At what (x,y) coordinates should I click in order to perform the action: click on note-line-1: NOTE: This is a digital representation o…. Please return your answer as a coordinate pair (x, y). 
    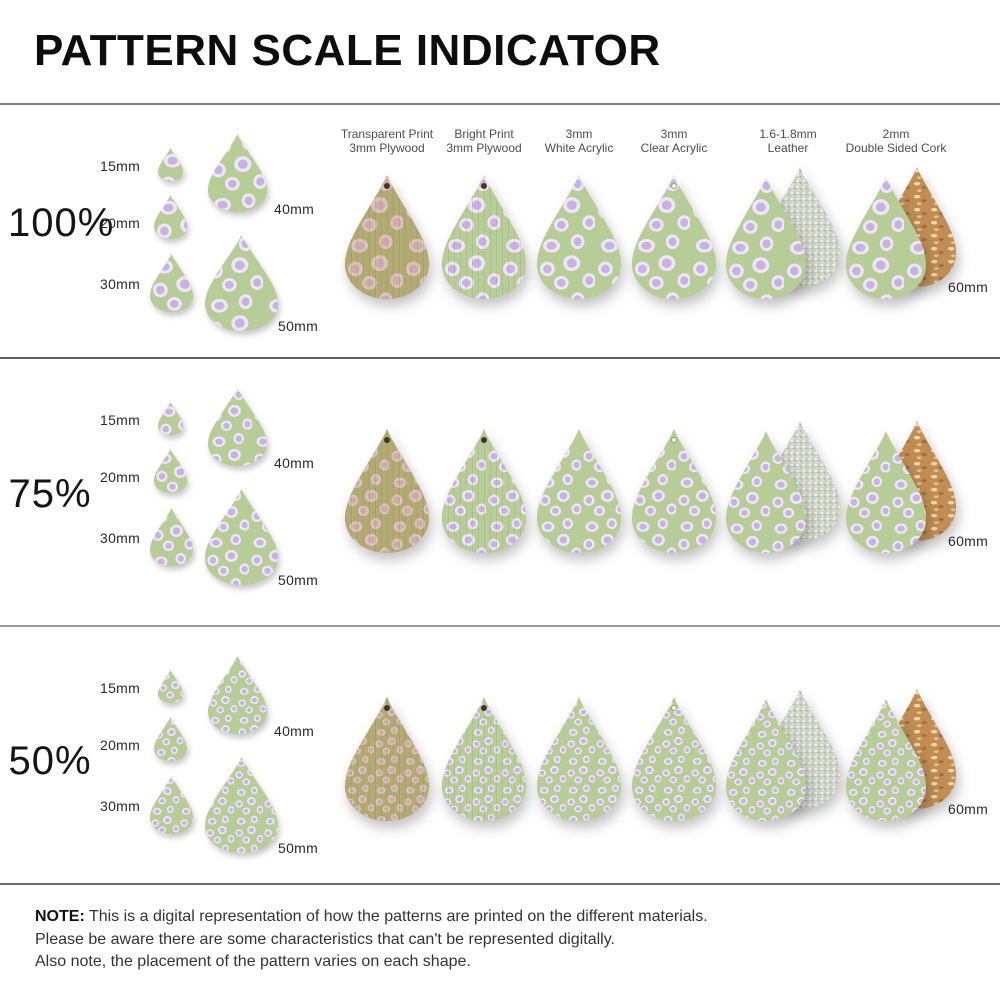
    Looking at the image, I should click on (371, 916).